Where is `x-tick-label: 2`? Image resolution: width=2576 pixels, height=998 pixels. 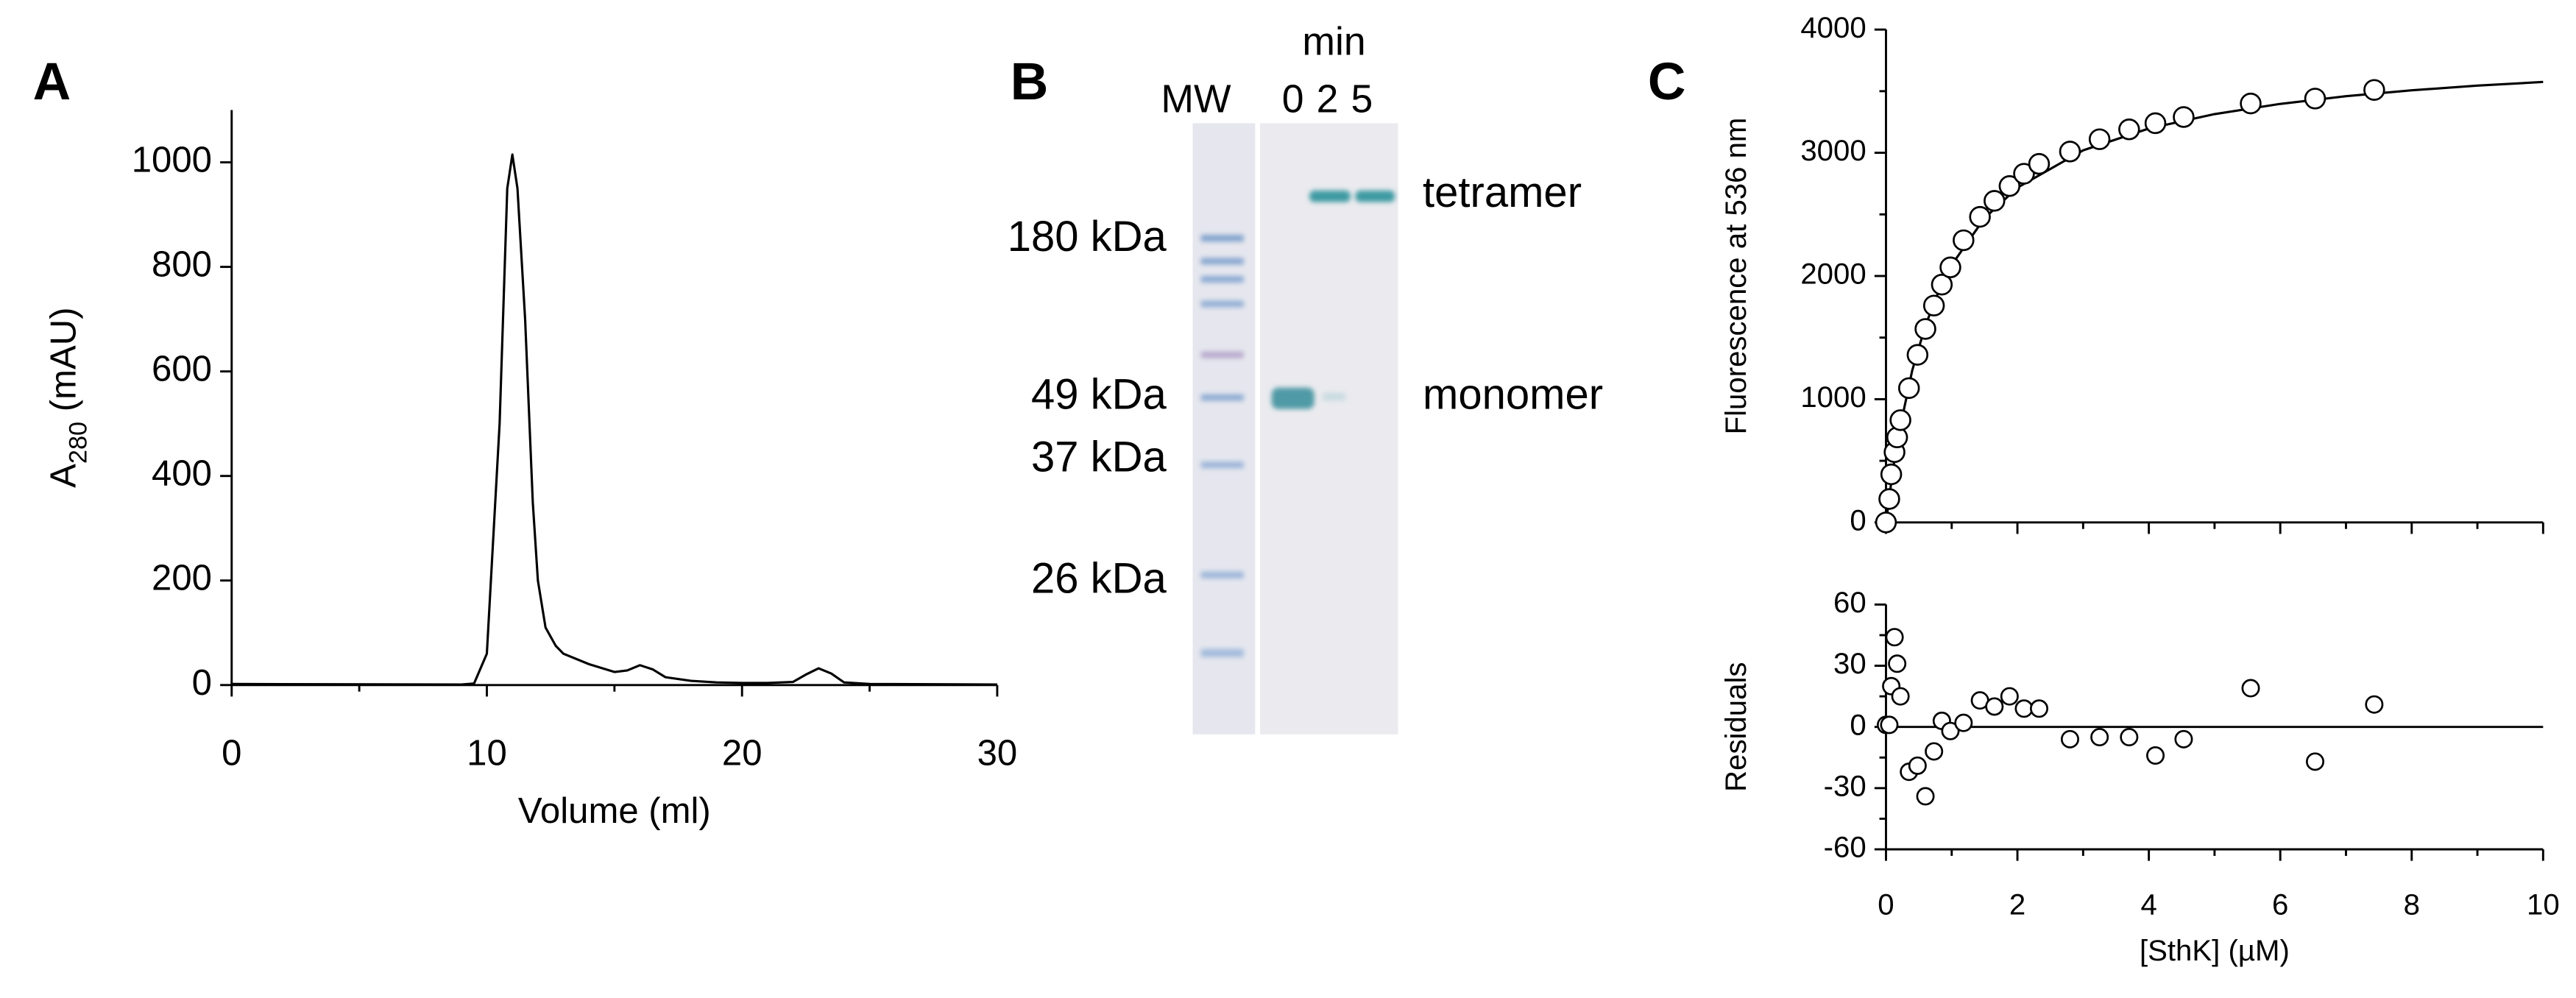 x-tick-label: 2 is located at coordinates (2017, 904).